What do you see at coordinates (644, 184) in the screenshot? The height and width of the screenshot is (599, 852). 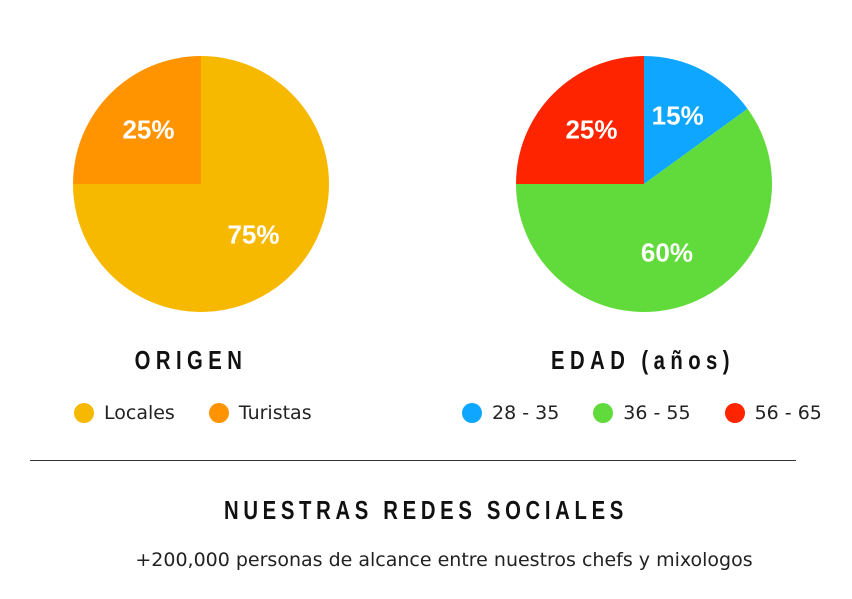 I see `pie-chart-edad: 15% 60% 25%` at bounding box center [644, 184].